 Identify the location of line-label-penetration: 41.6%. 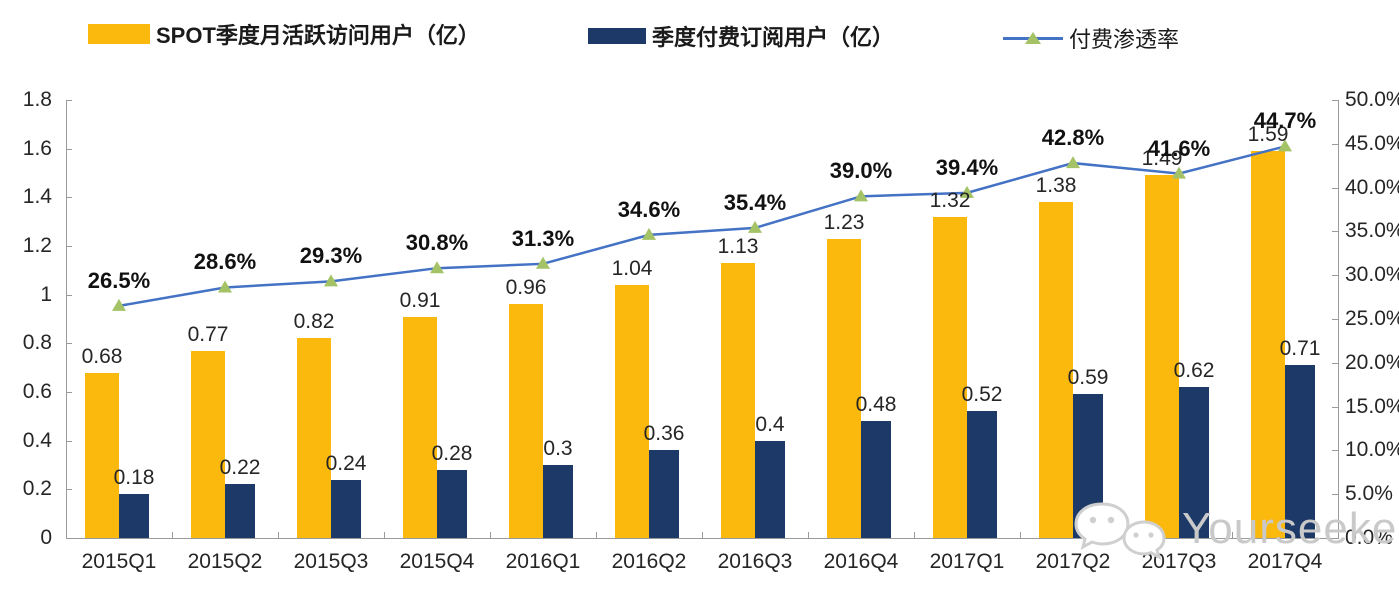
(1179, 148).